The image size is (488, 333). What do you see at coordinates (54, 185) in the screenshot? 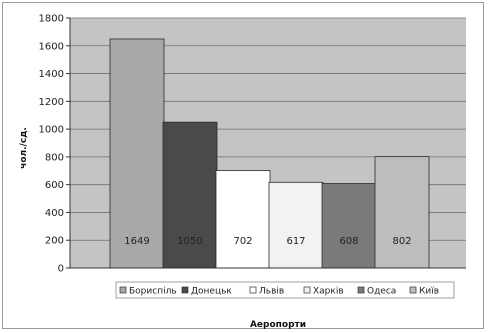
I see `y-tick-label: 600` at bounding box center [54, 185].